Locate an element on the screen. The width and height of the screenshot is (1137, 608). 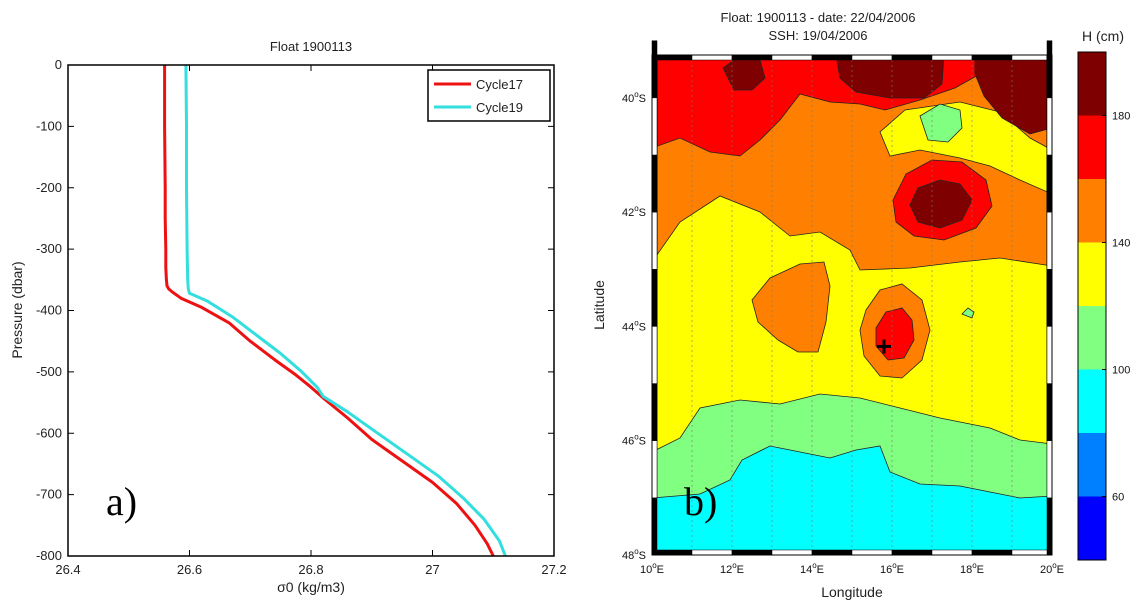
colorbar-tick-label: 100 is located at coordinates (1121, 371).